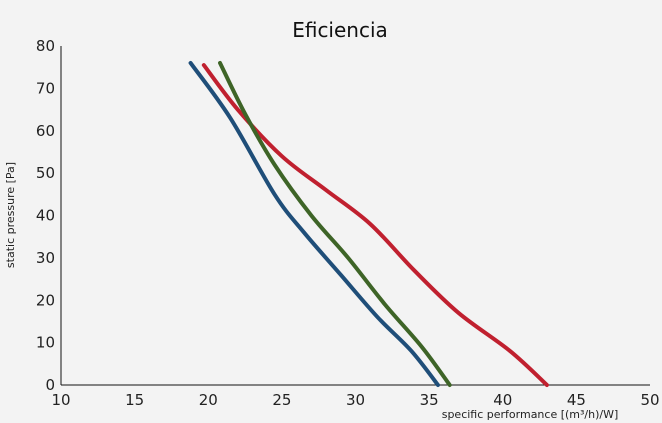 This screenshot has width=662, height=423. What do you see at coordinates (208, 400) in the screenshot?
I see `x-tick-label: 20` at bounding box center [208, 400].